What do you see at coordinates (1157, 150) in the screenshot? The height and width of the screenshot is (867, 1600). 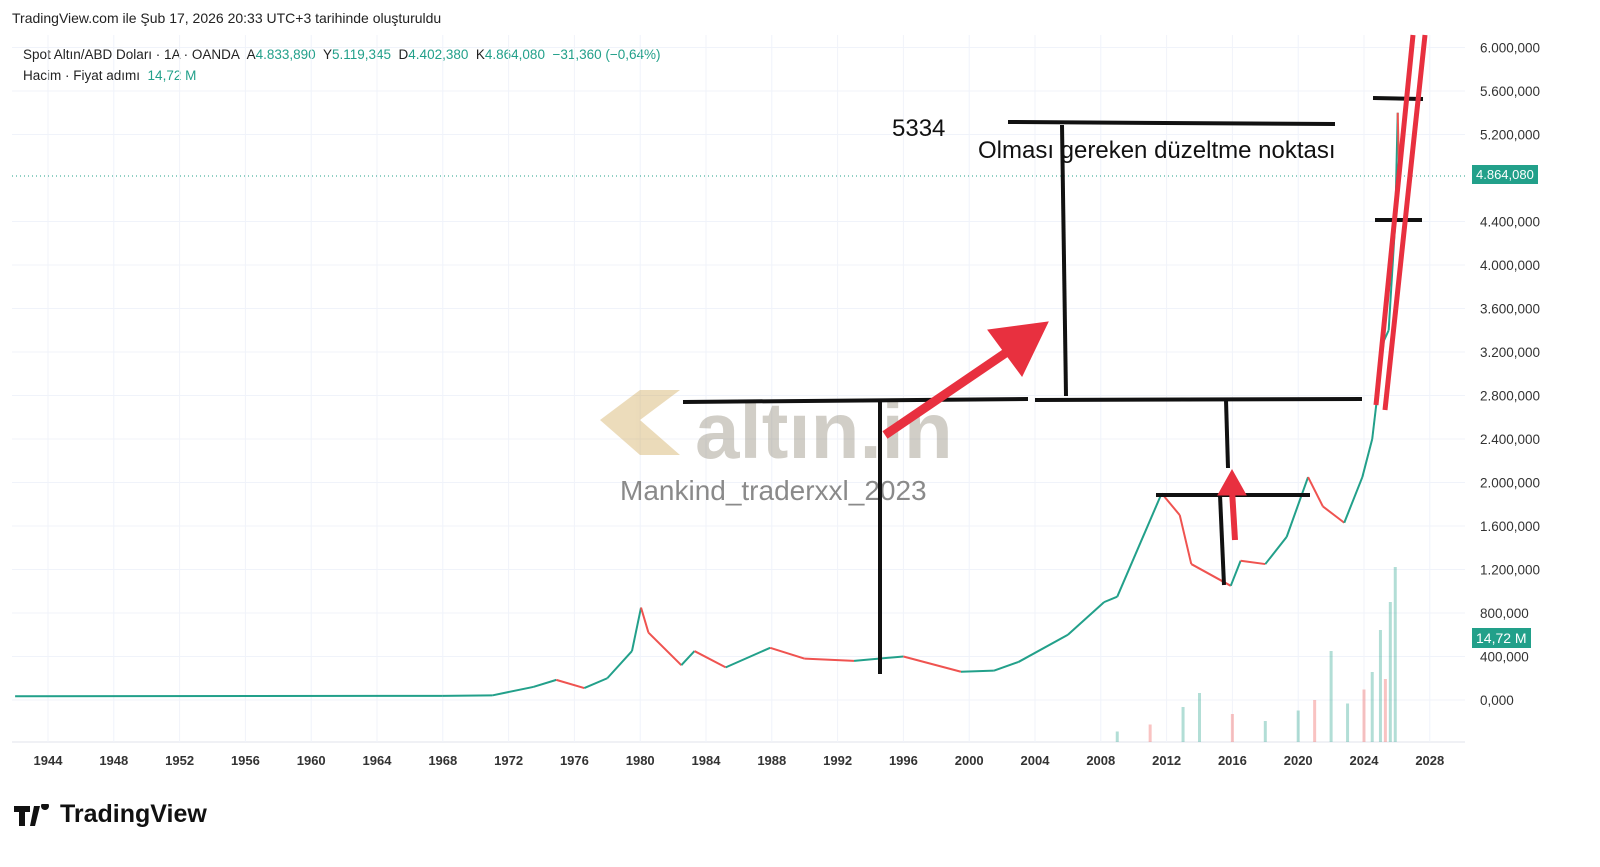 I see `note-label: Olması gereken düzeltme noktası` at bounding box center [1157, 150].